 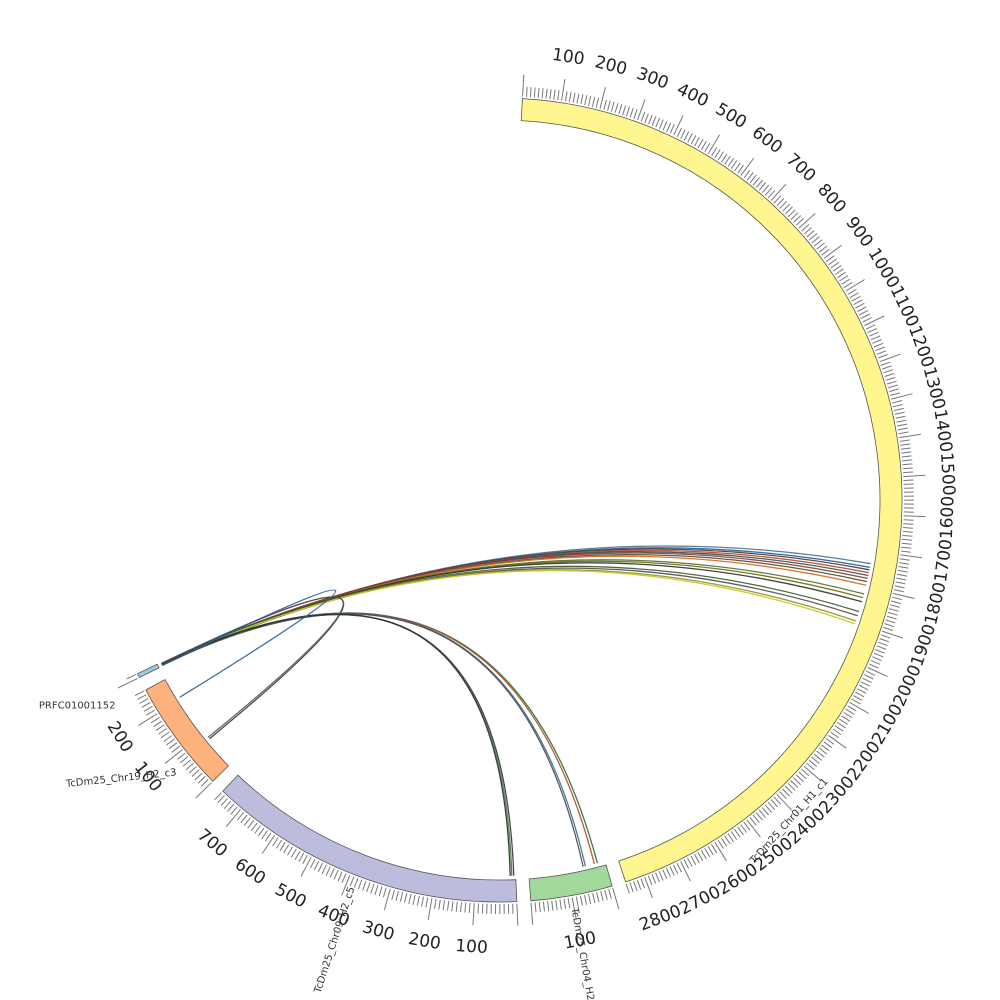 What do you see at coordinates (661, 918) in the screenshot?
I see `tick-label-c1-2800: 2800` at bounding box center [661, 918].